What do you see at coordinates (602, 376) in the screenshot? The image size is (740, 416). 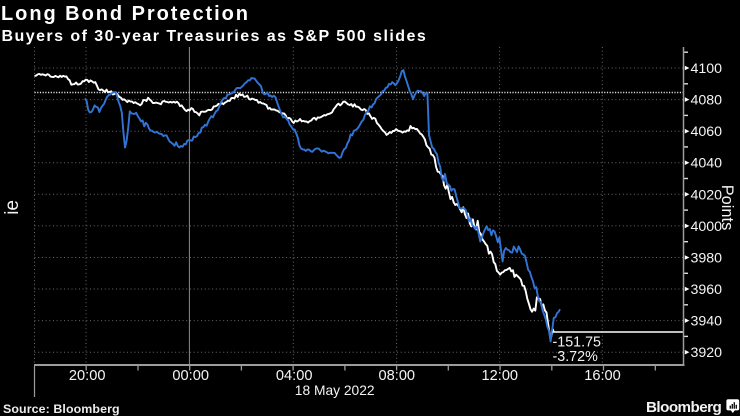 I see `svg-text: 16:00` at bounding box center [602, 376].